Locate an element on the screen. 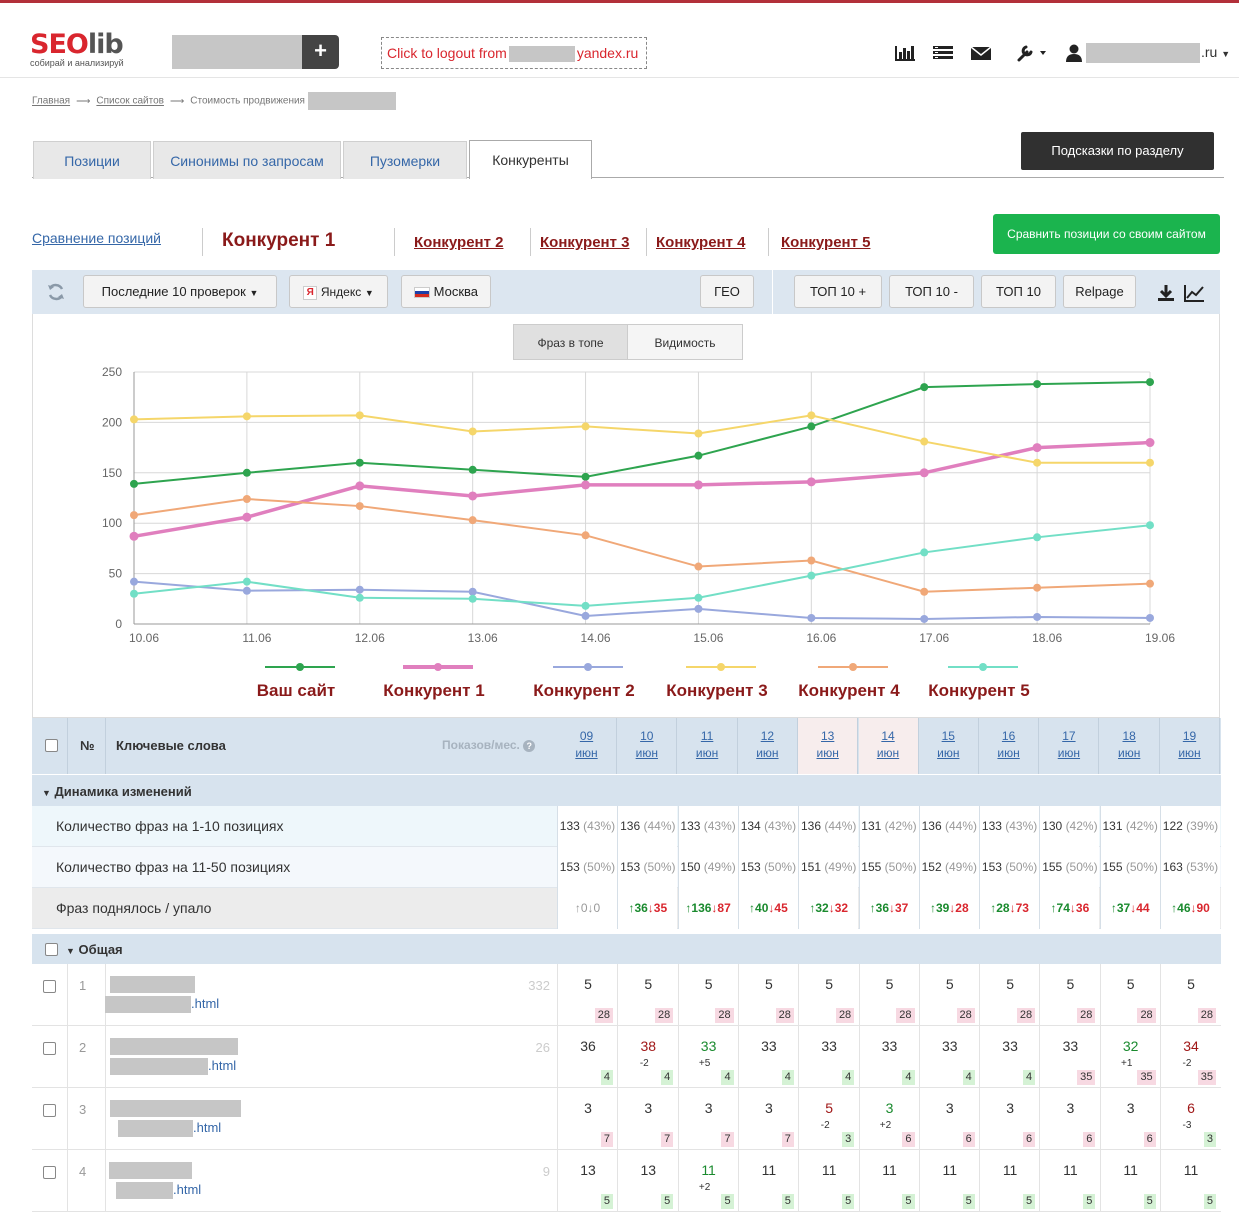 This screenshot has height=1216, width=1239. period-dropdown: Последние 10 проверок ▼ is located at coordinates (180, 291).